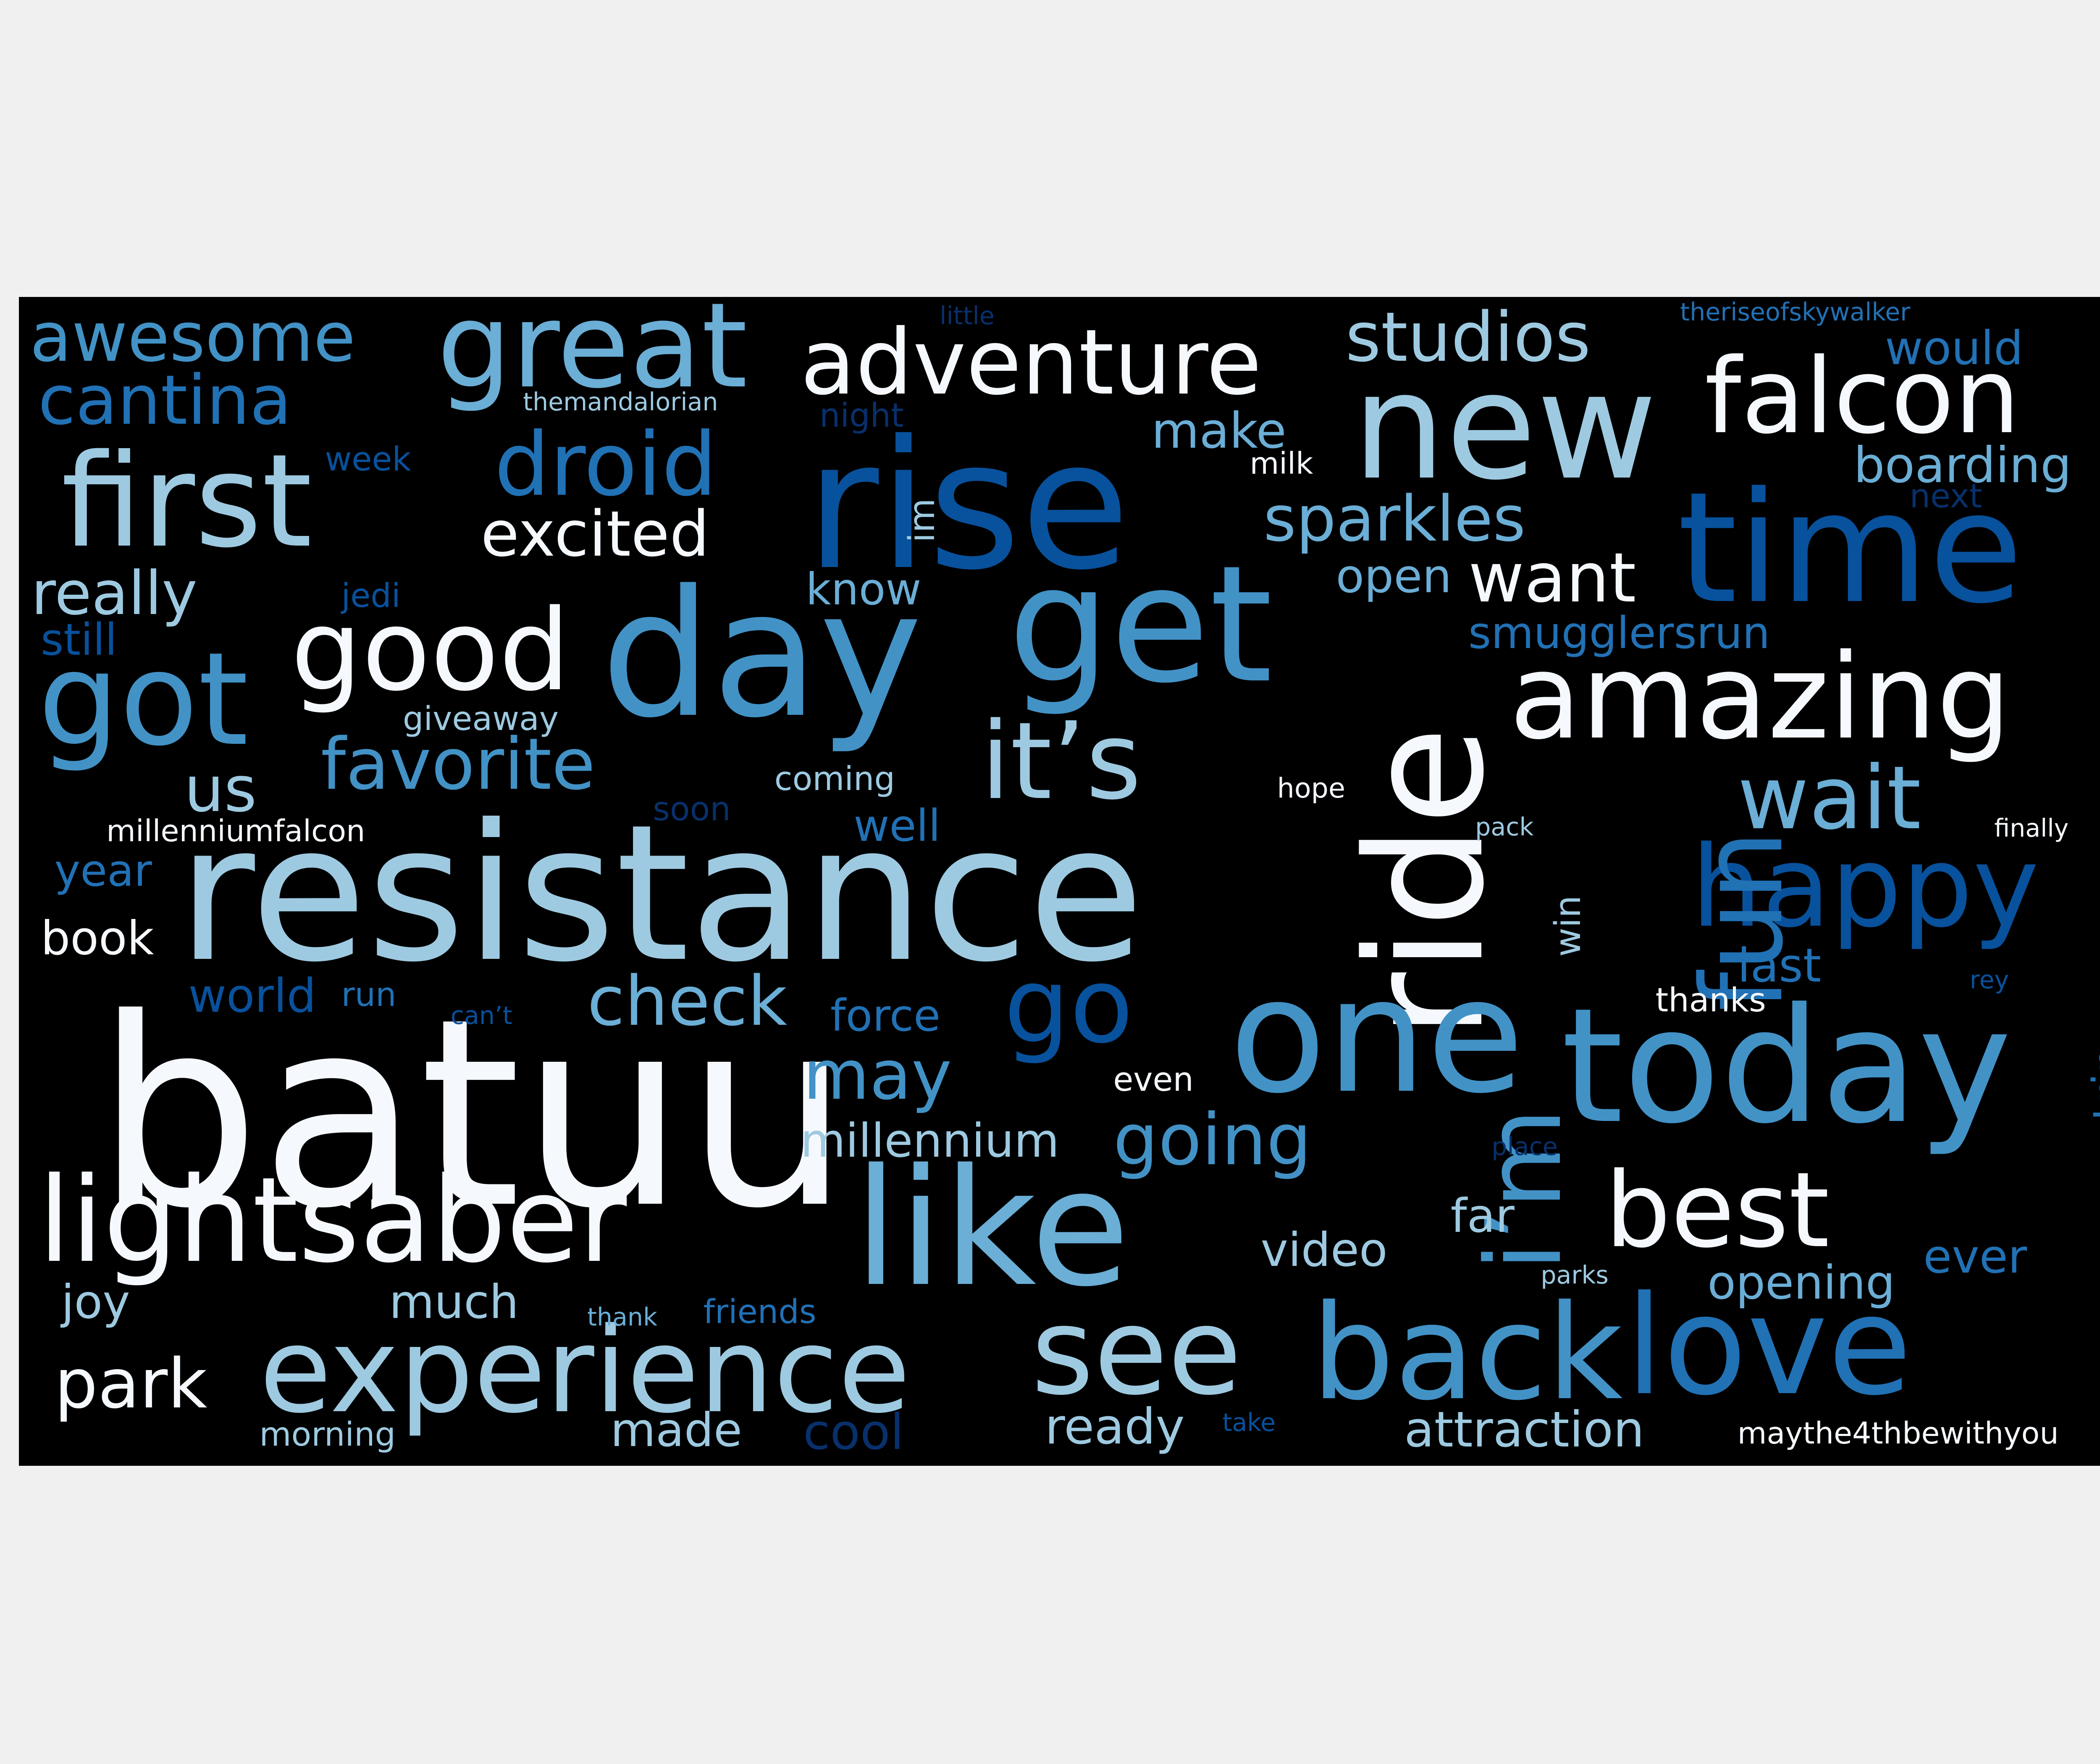  I want to click on word-take: take, so click(1249, 1422).